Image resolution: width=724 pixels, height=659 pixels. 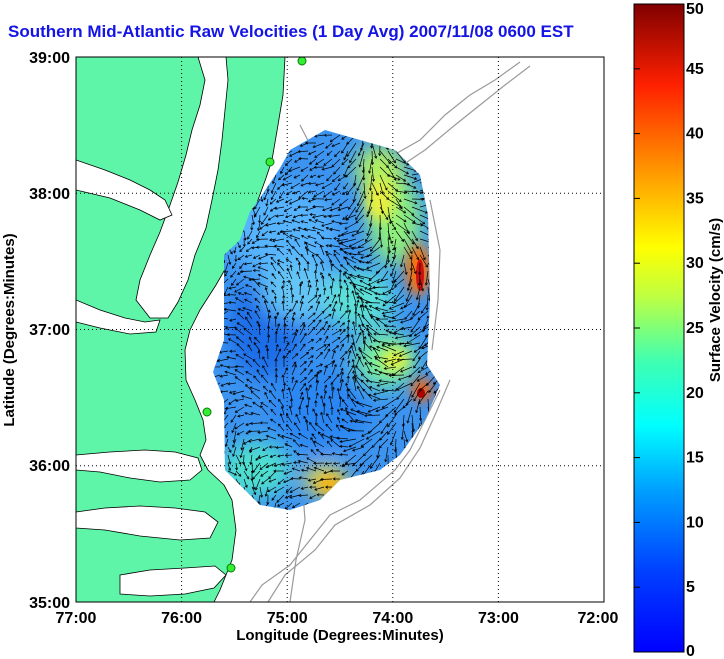 I want to click on colorbar-tick-label: 10, so click(x=695, y=522).